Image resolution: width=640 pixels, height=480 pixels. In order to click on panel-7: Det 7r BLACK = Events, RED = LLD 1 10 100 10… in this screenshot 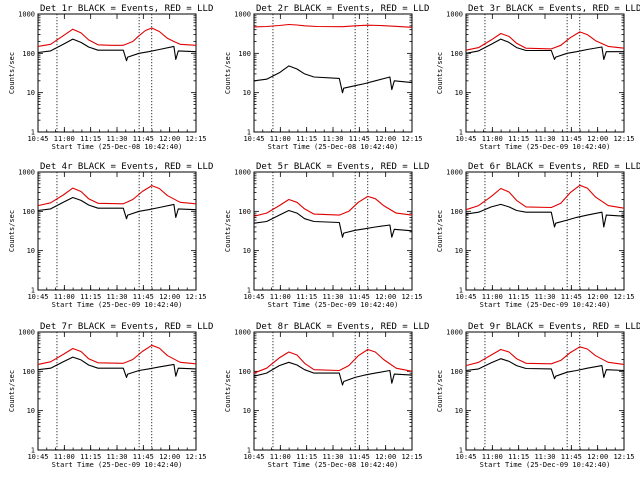, I will do `click(110, 395)`.